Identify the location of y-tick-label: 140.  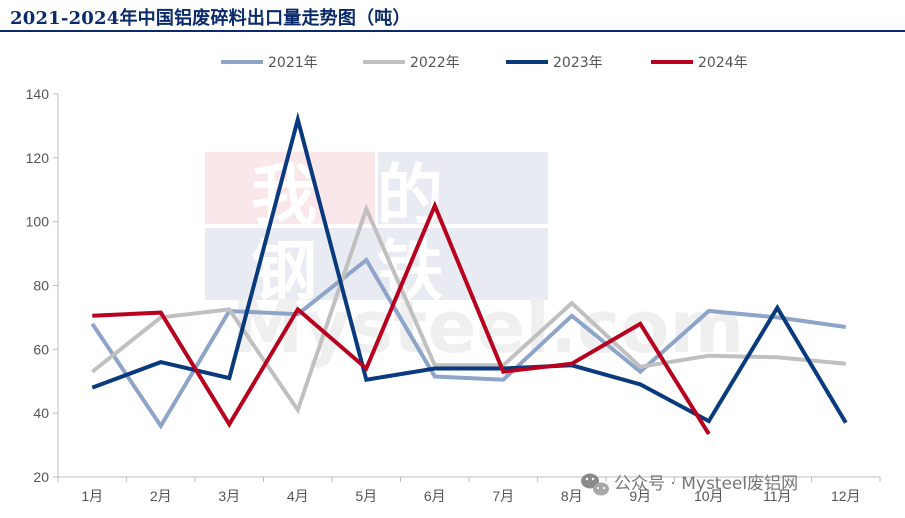
(38, 94).